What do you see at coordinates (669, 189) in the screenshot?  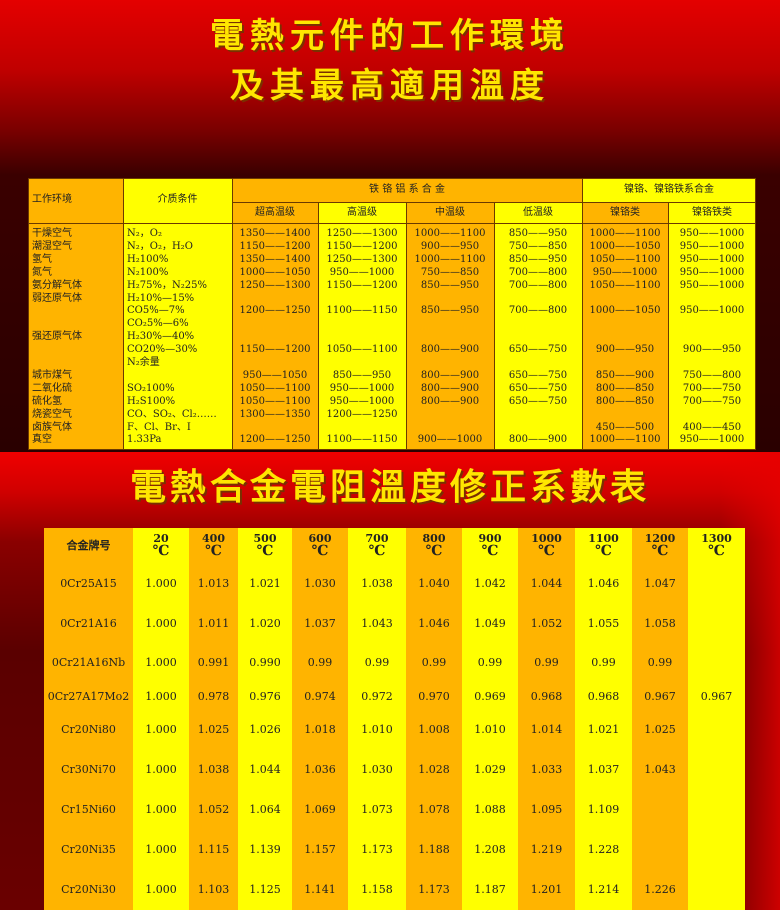 I see `header-nicr-group: 镍铬、镍铬铁系合金` at bounding box center [669, 189].